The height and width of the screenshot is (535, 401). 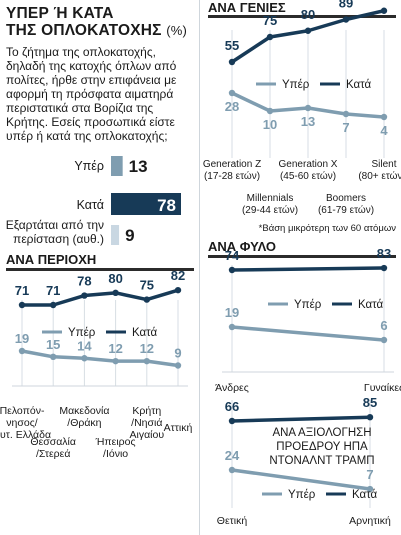 I want to click on data-label-against: 83, so click(x=384, y=253).